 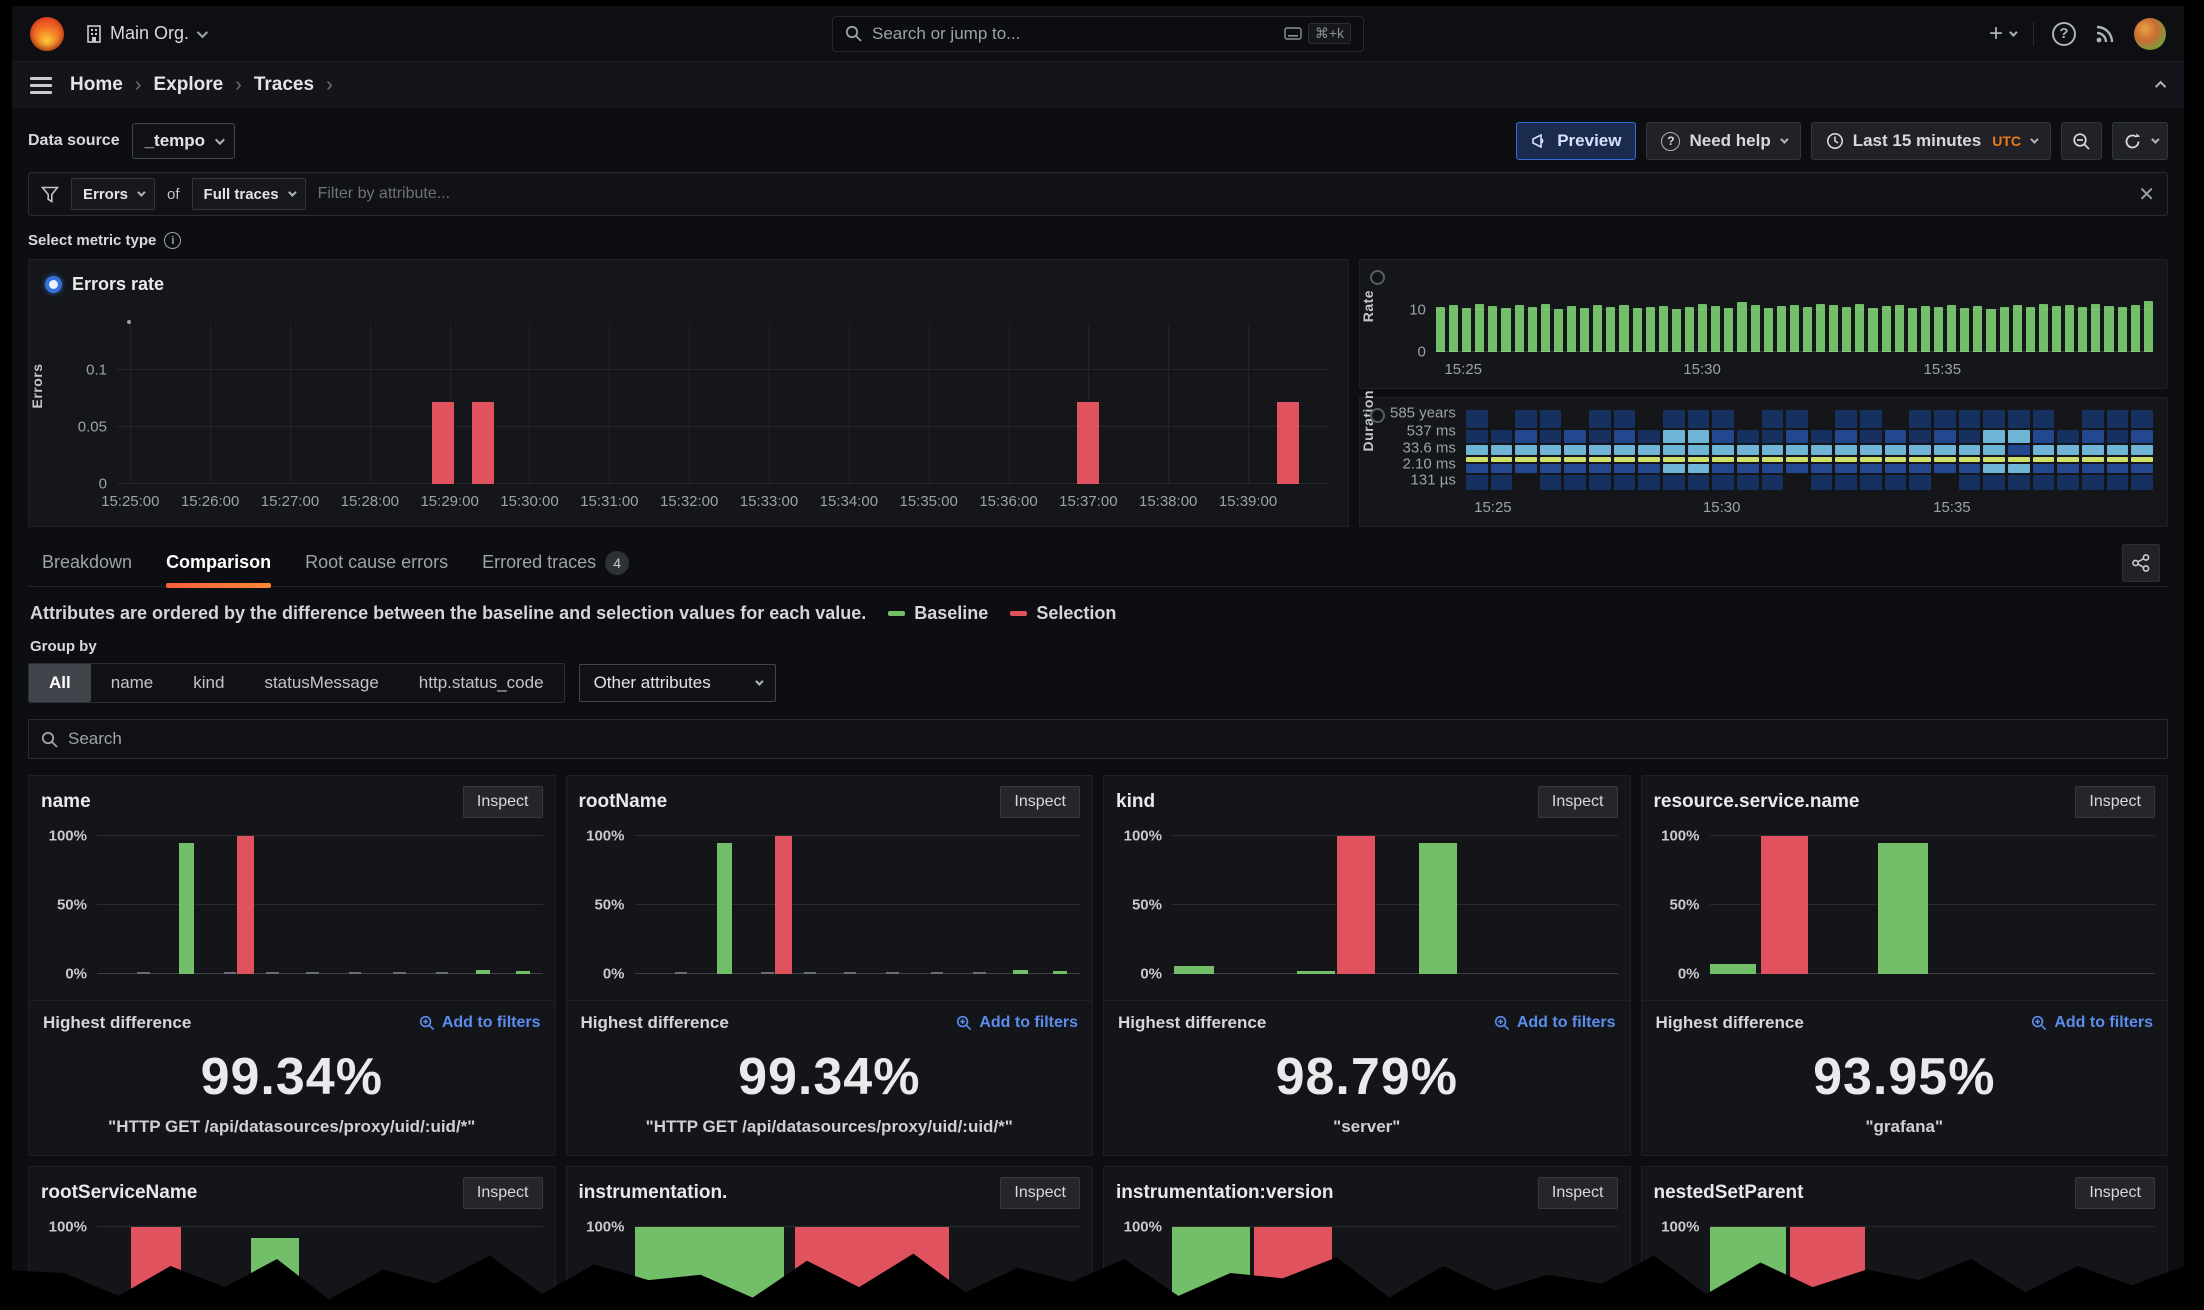 I want to click on rate-radio, so click(x=1377, y=277).